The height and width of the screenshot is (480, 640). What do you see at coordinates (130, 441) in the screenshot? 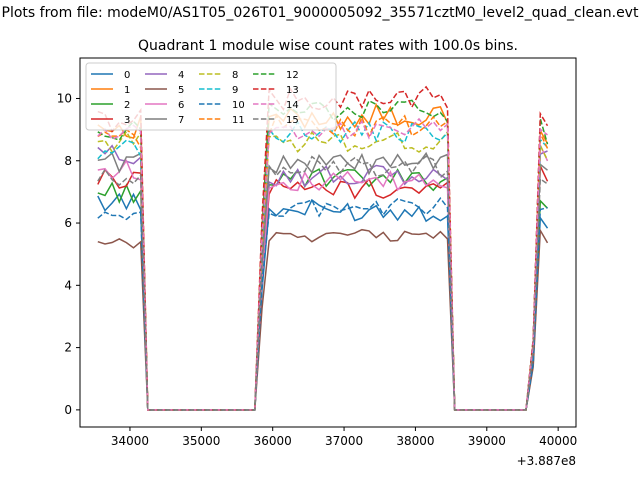
I see `x-tick-label: 34000` at bounding box center [130, 441].